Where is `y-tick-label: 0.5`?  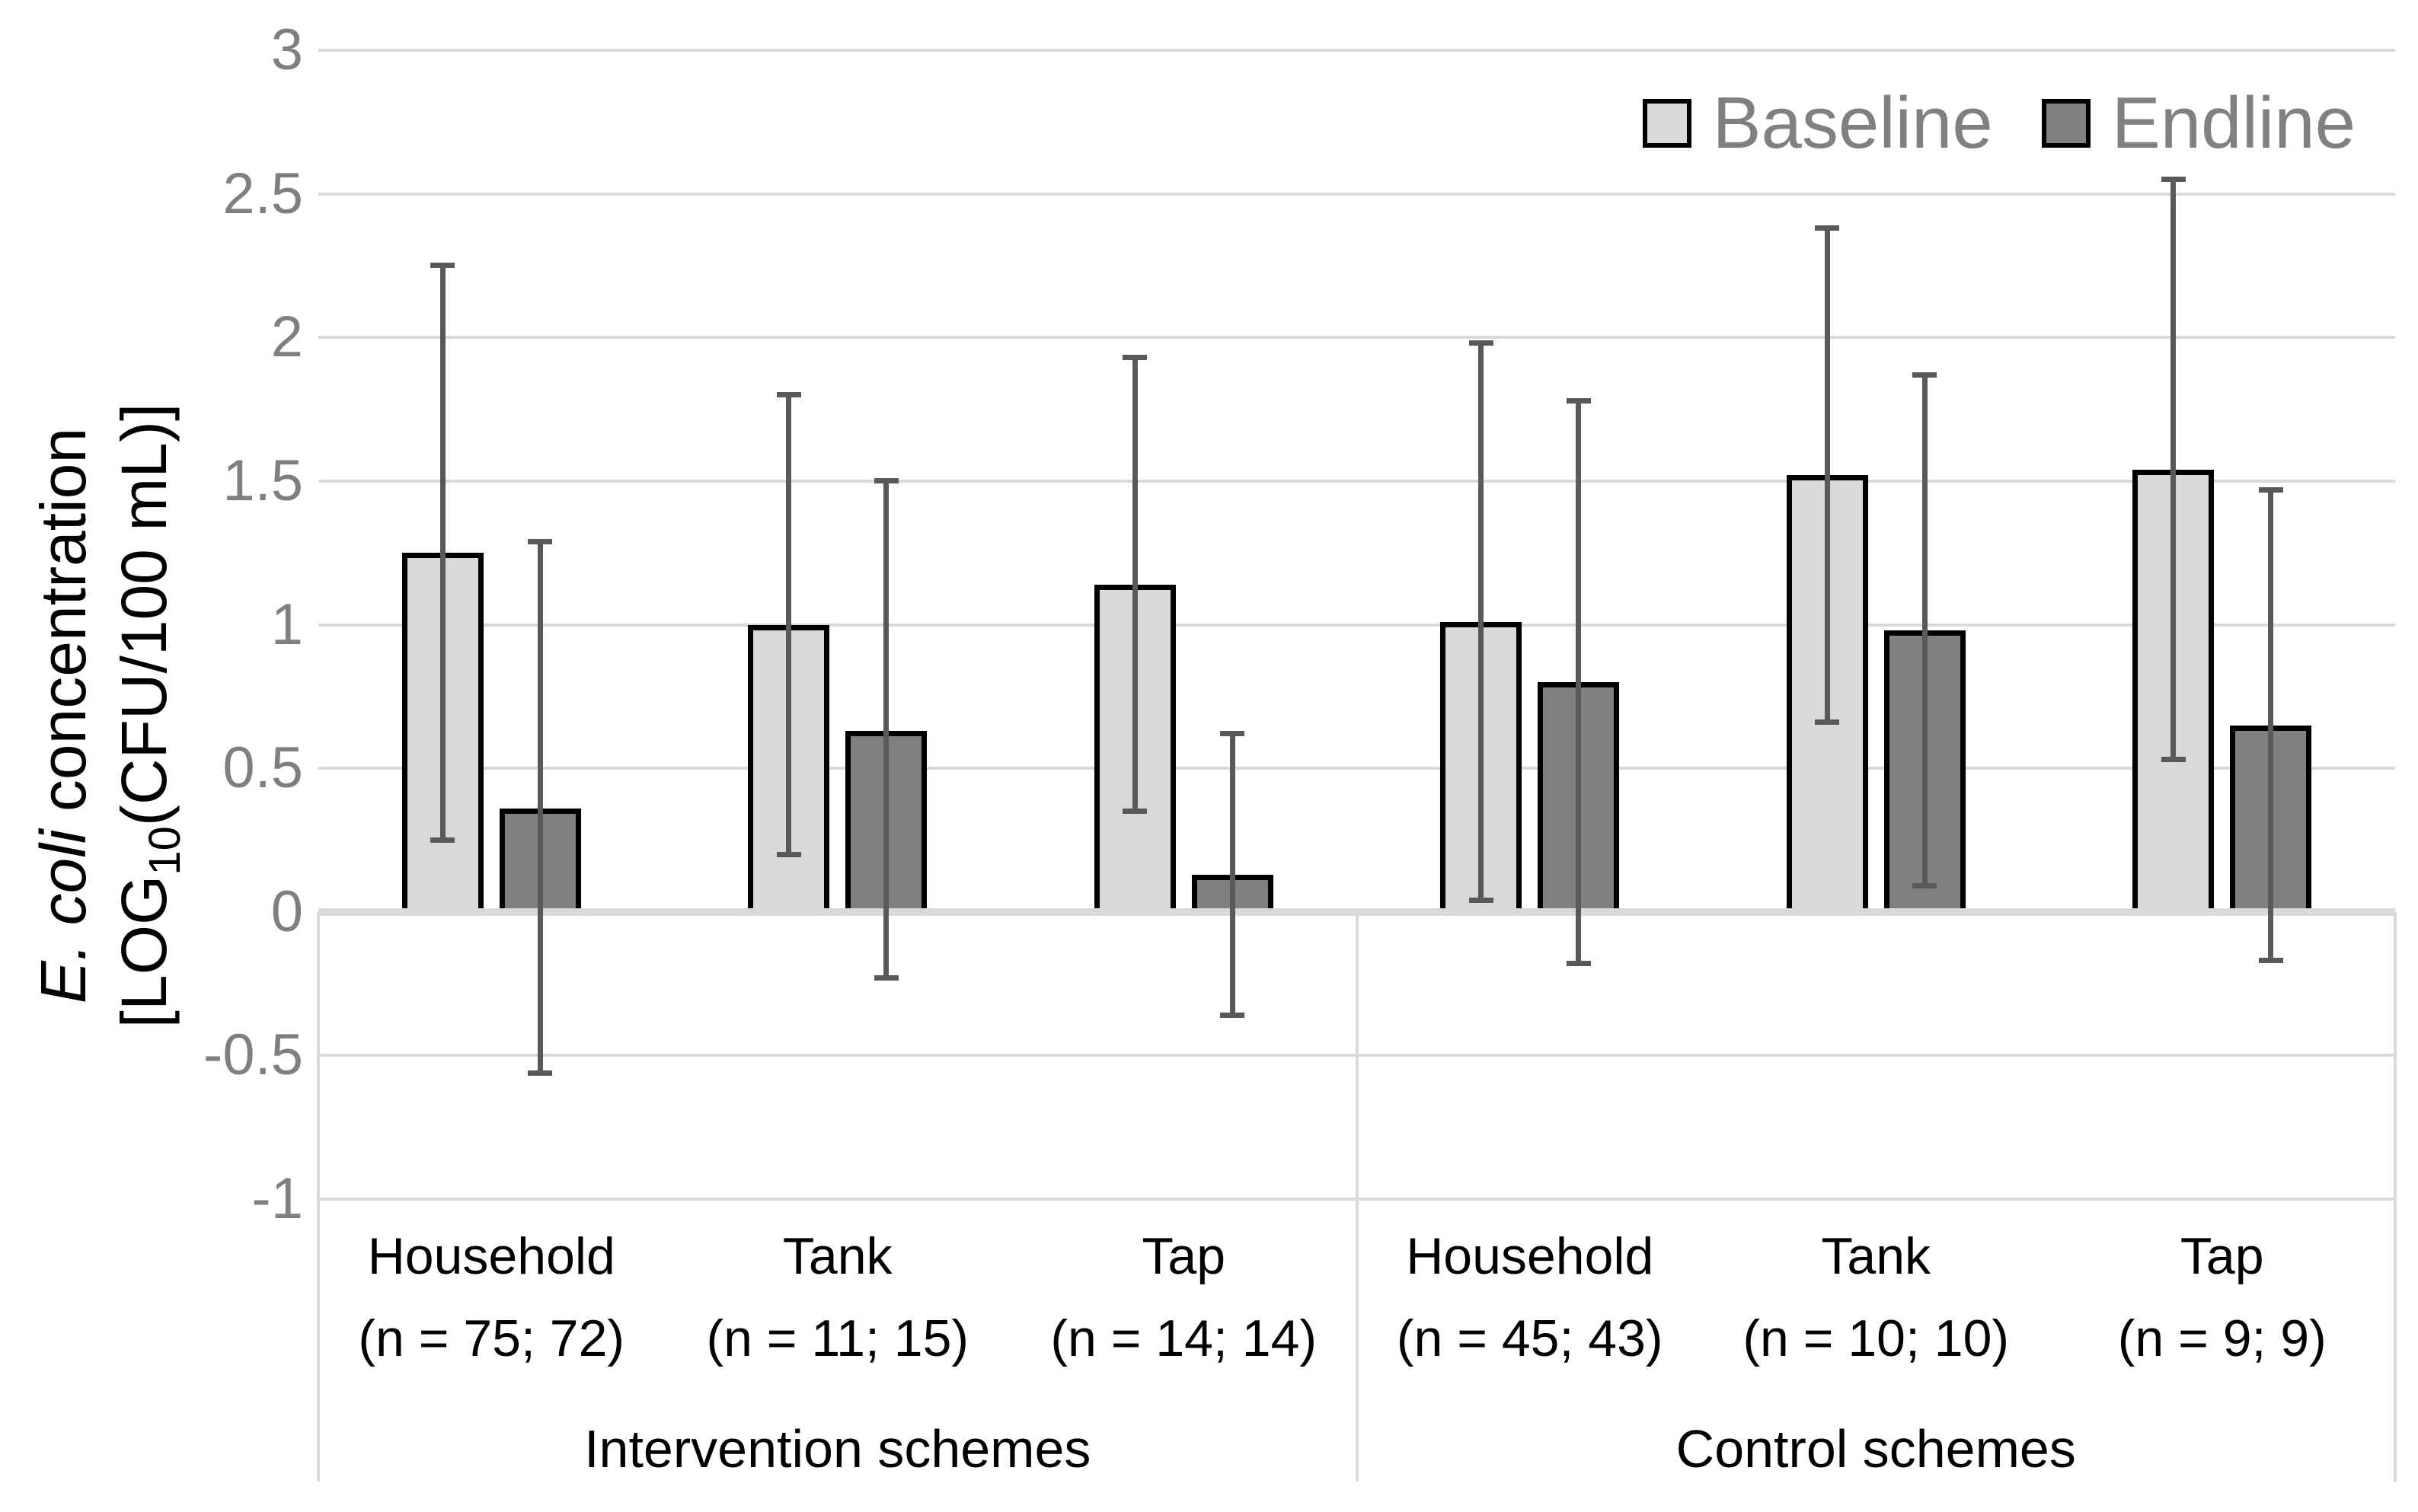 y-tick-label: 0.5 is located at coordinates (263, 768).